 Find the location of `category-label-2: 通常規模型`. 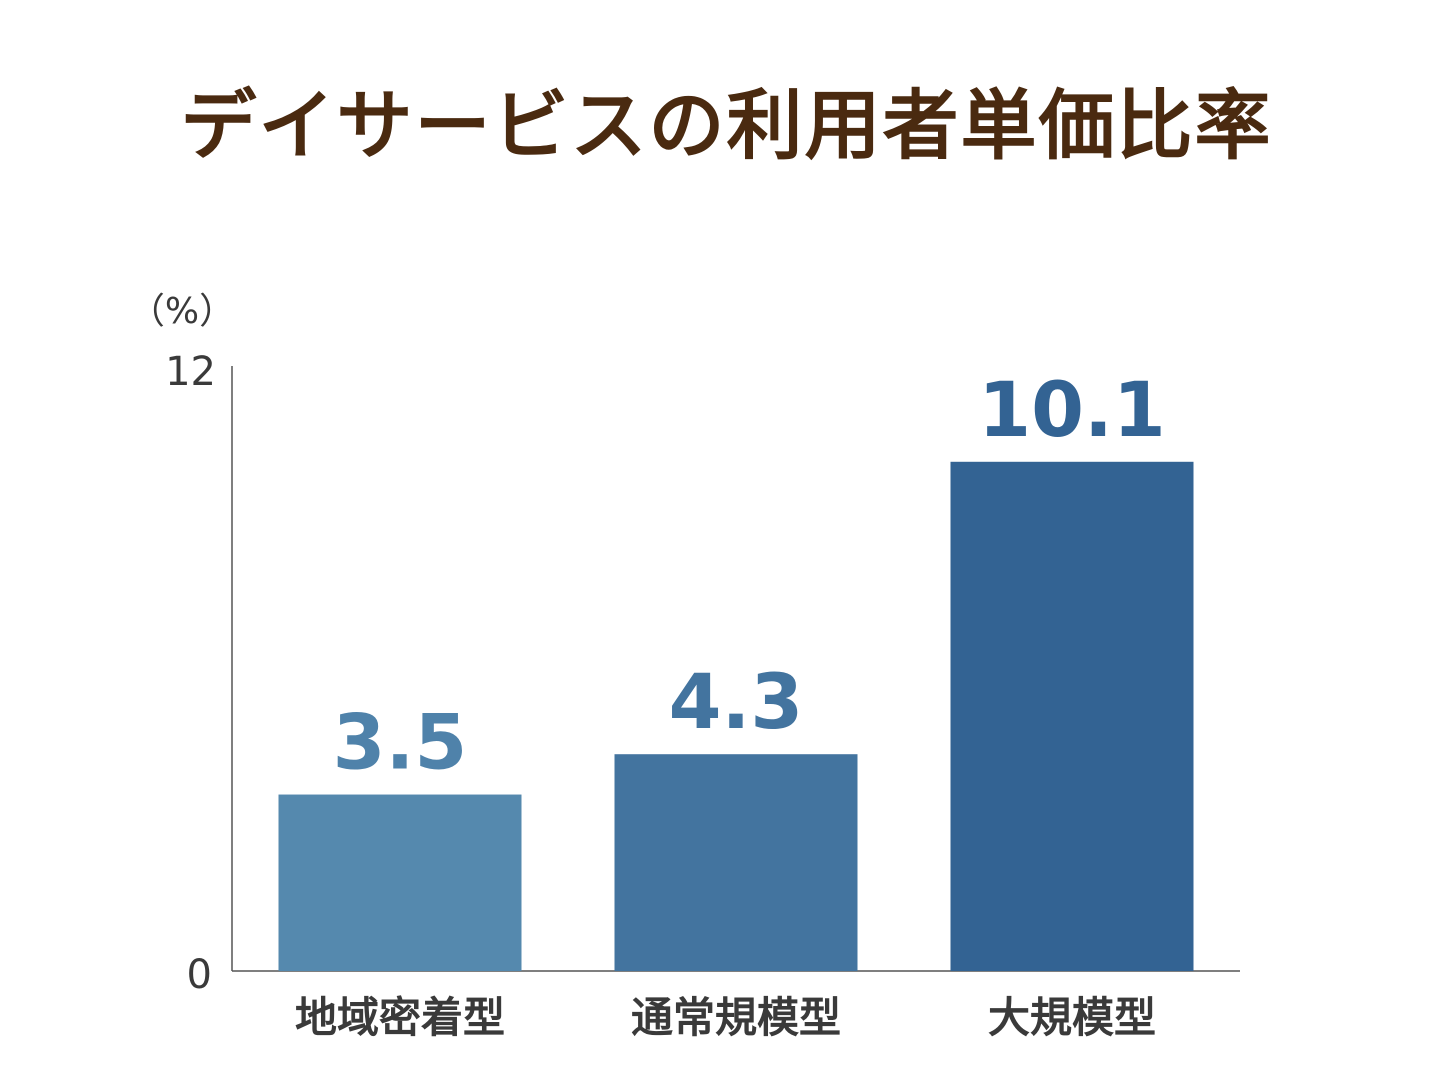

category-label-2: 通常規模型 is located at coordinates (736, 1017).